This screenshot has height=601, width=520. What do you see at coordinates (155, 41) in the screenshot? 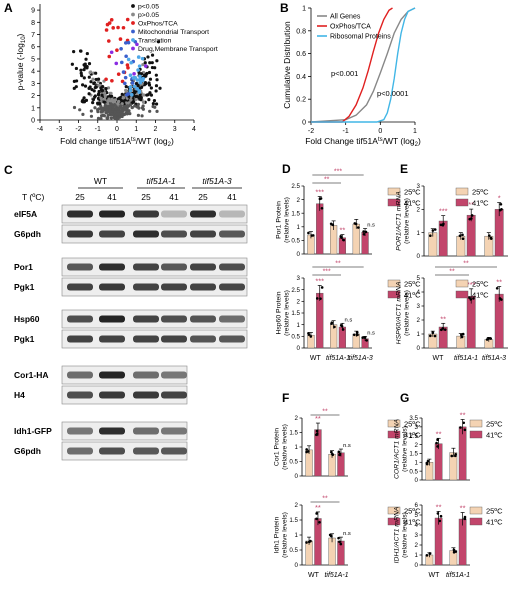
I see `panel-a-legend-label: Translation` at bounding box center [155, 41].